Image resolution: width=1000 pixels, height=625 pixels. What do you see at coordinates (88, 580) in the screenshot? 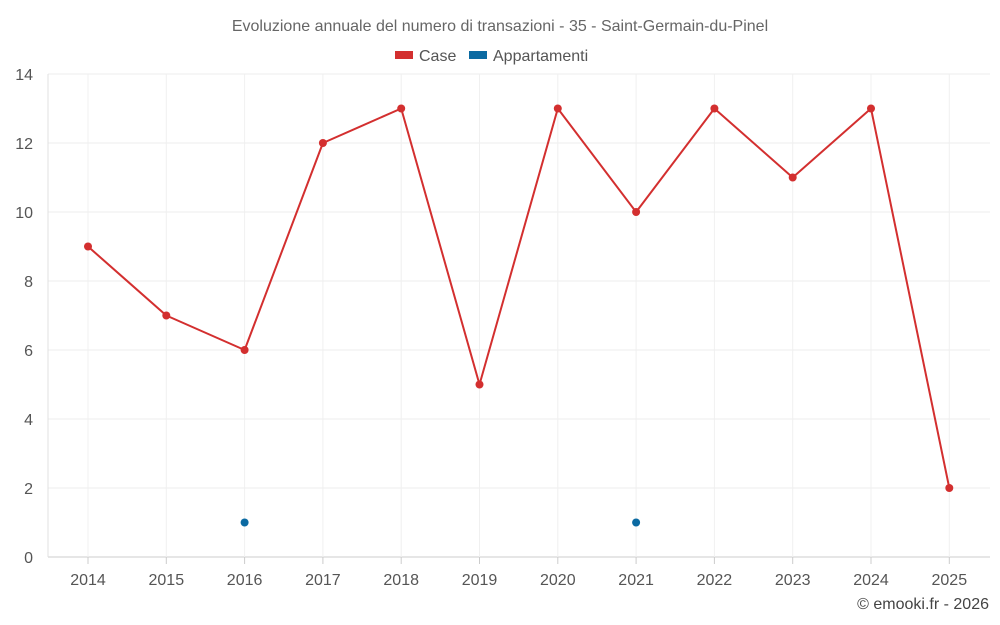
I see `x-tick-label: 2014` at bounding box center [88, 580].